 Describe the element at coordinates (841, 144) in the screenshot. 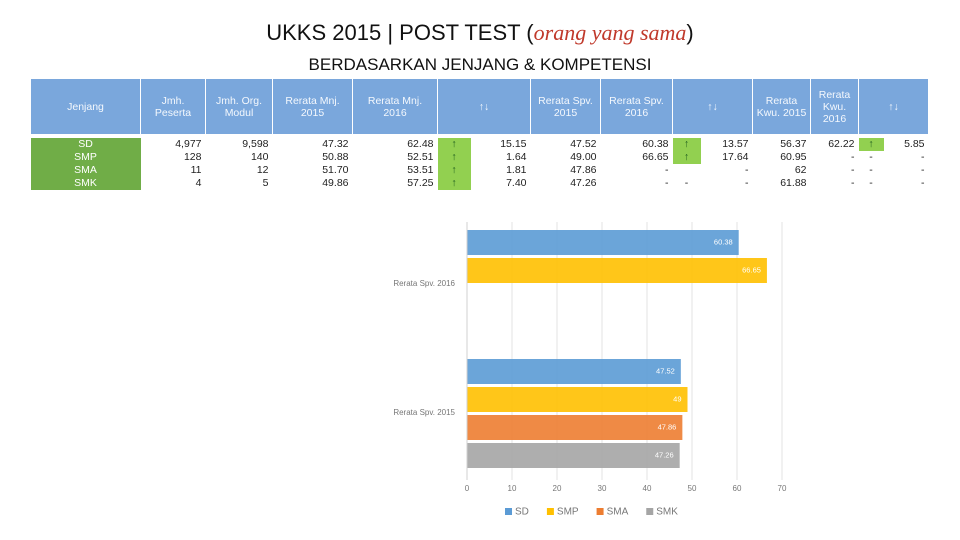

I see `table-cell: 62.22` at that location.